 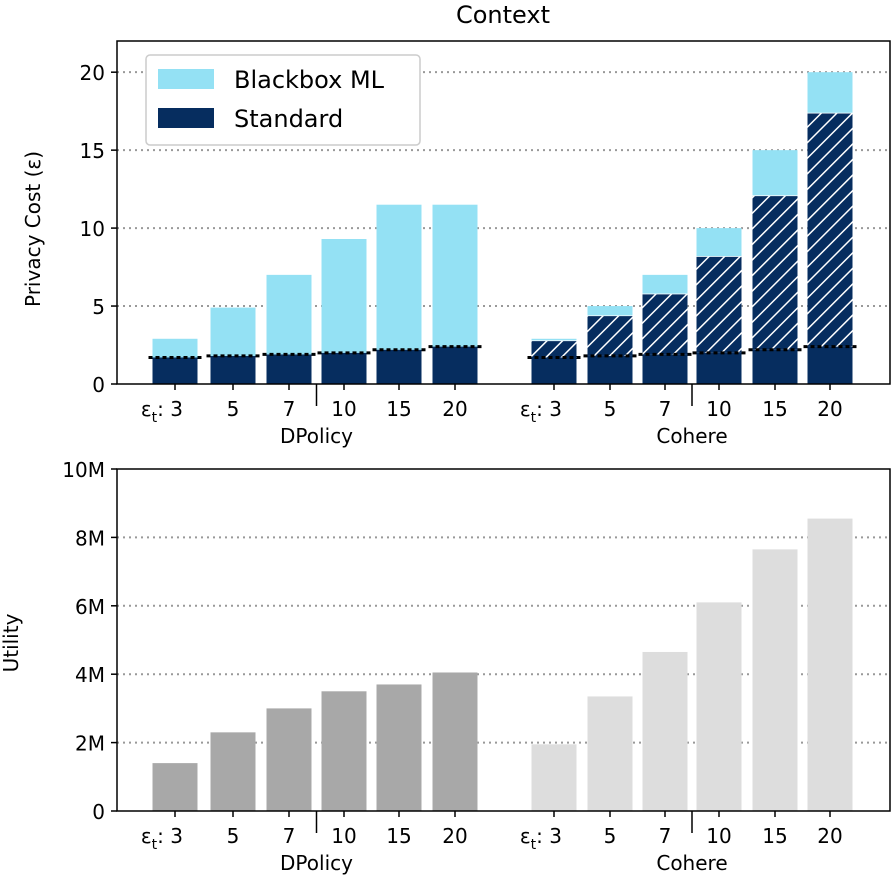 I want to click on top-ytick-label: 20, so click(x=92, y=73).